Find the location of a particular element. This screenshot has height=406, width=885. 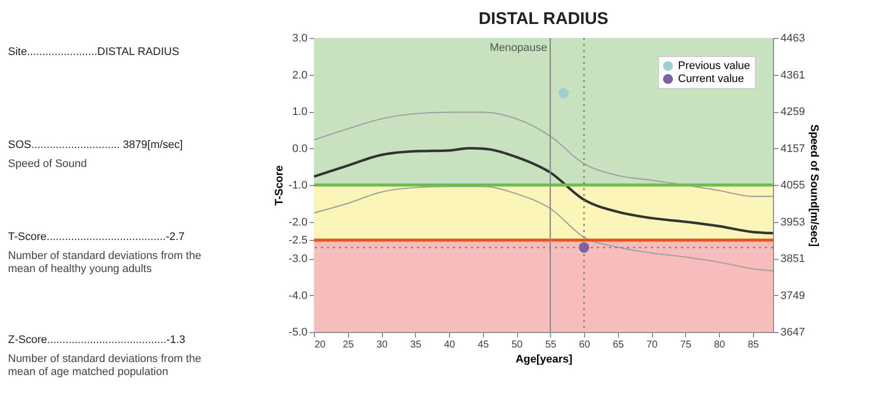

y-tick-label: 1.0 is located at coordinates (300, 112).